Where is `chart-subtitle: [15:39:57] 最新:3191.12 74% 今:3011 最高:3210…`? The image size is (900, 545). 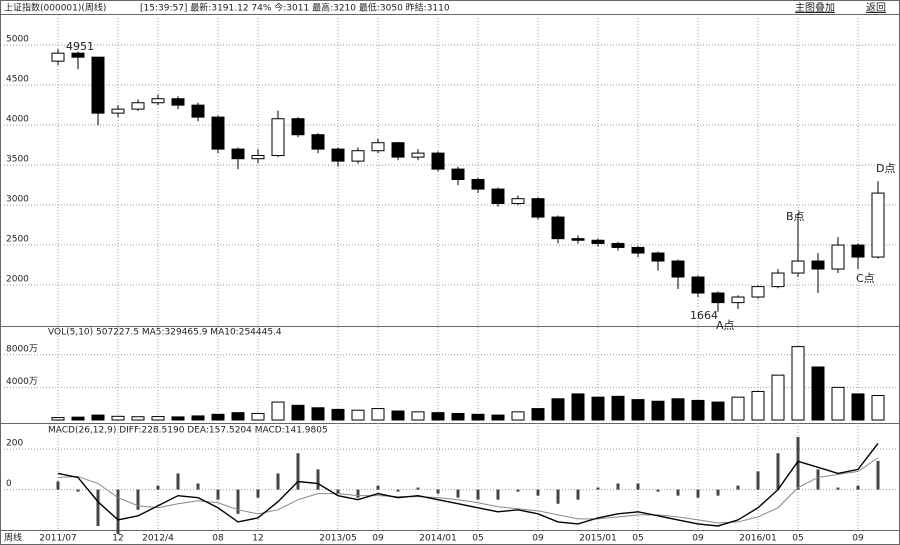 chart-subtitle: [15:39:57] 最新:3191.12 74% 今:3011 最高:3210… is located at coordinates (295, 8).